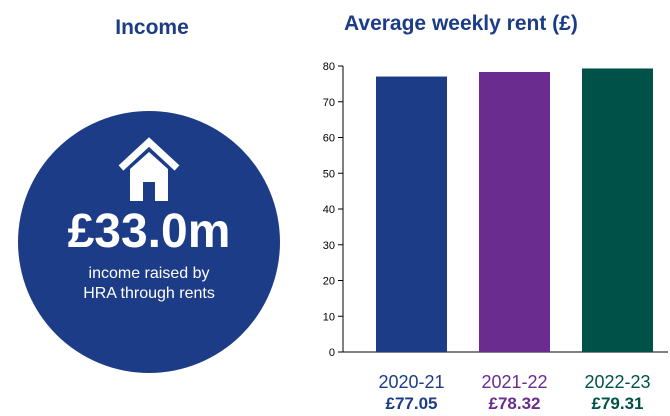 Image resolution: width=670 pixels, height=416 pixels. Describe the element at coordinates (461, 23) in the screenshot. I see `chart-title: Average weekly rent (£)` at that location.